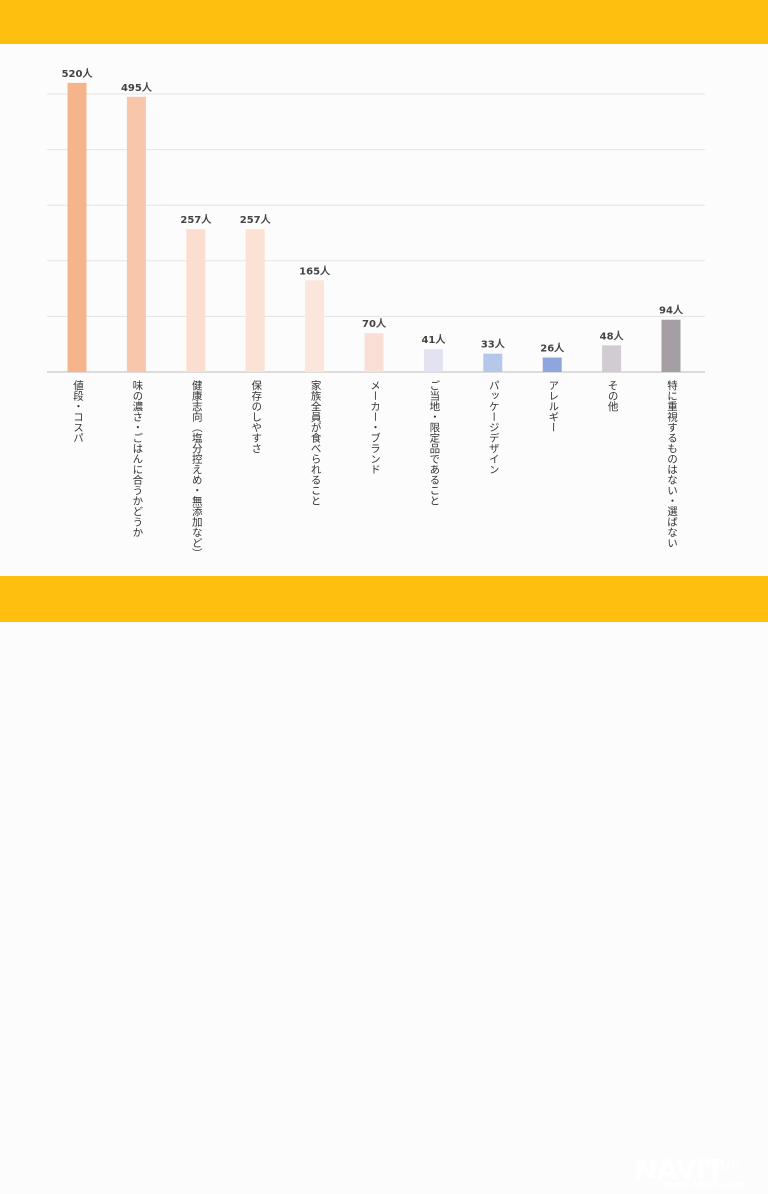 The image size is (768, 1194). What do you see at coordinates (374, 323) in the screenshot?
I see `data-label: 70人` at bounding box center [374, 323].